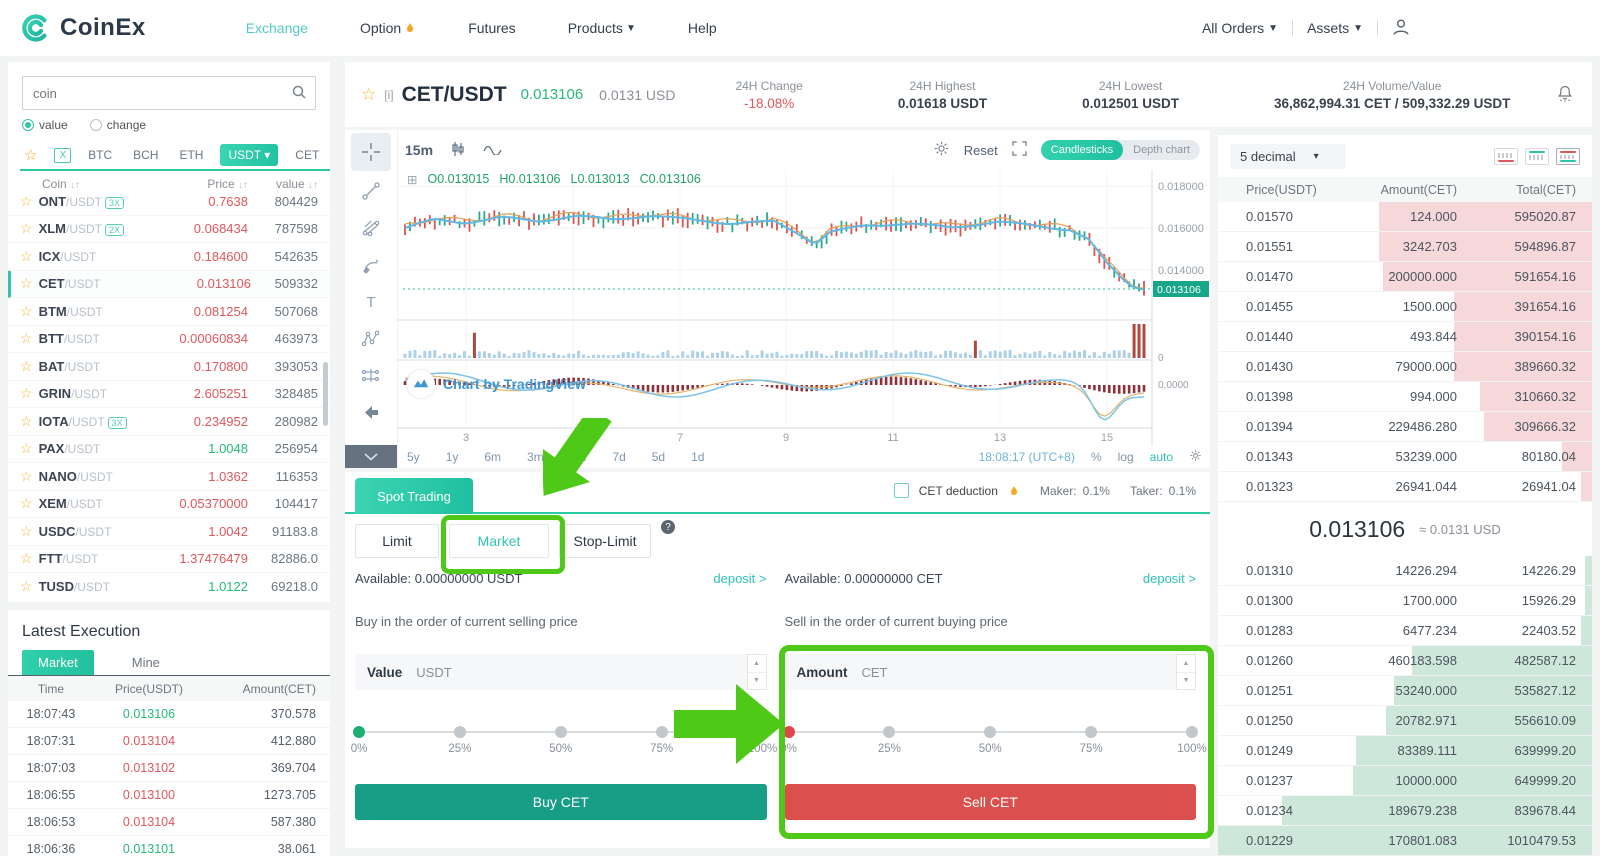 The width and height of the screenshot is (1600, 856). What do you see at coordinates (1405, 457) in the screenshot?
I see `ask-row: 0.01343 53239.000 80180.04` at bounding box center [1405, 457].